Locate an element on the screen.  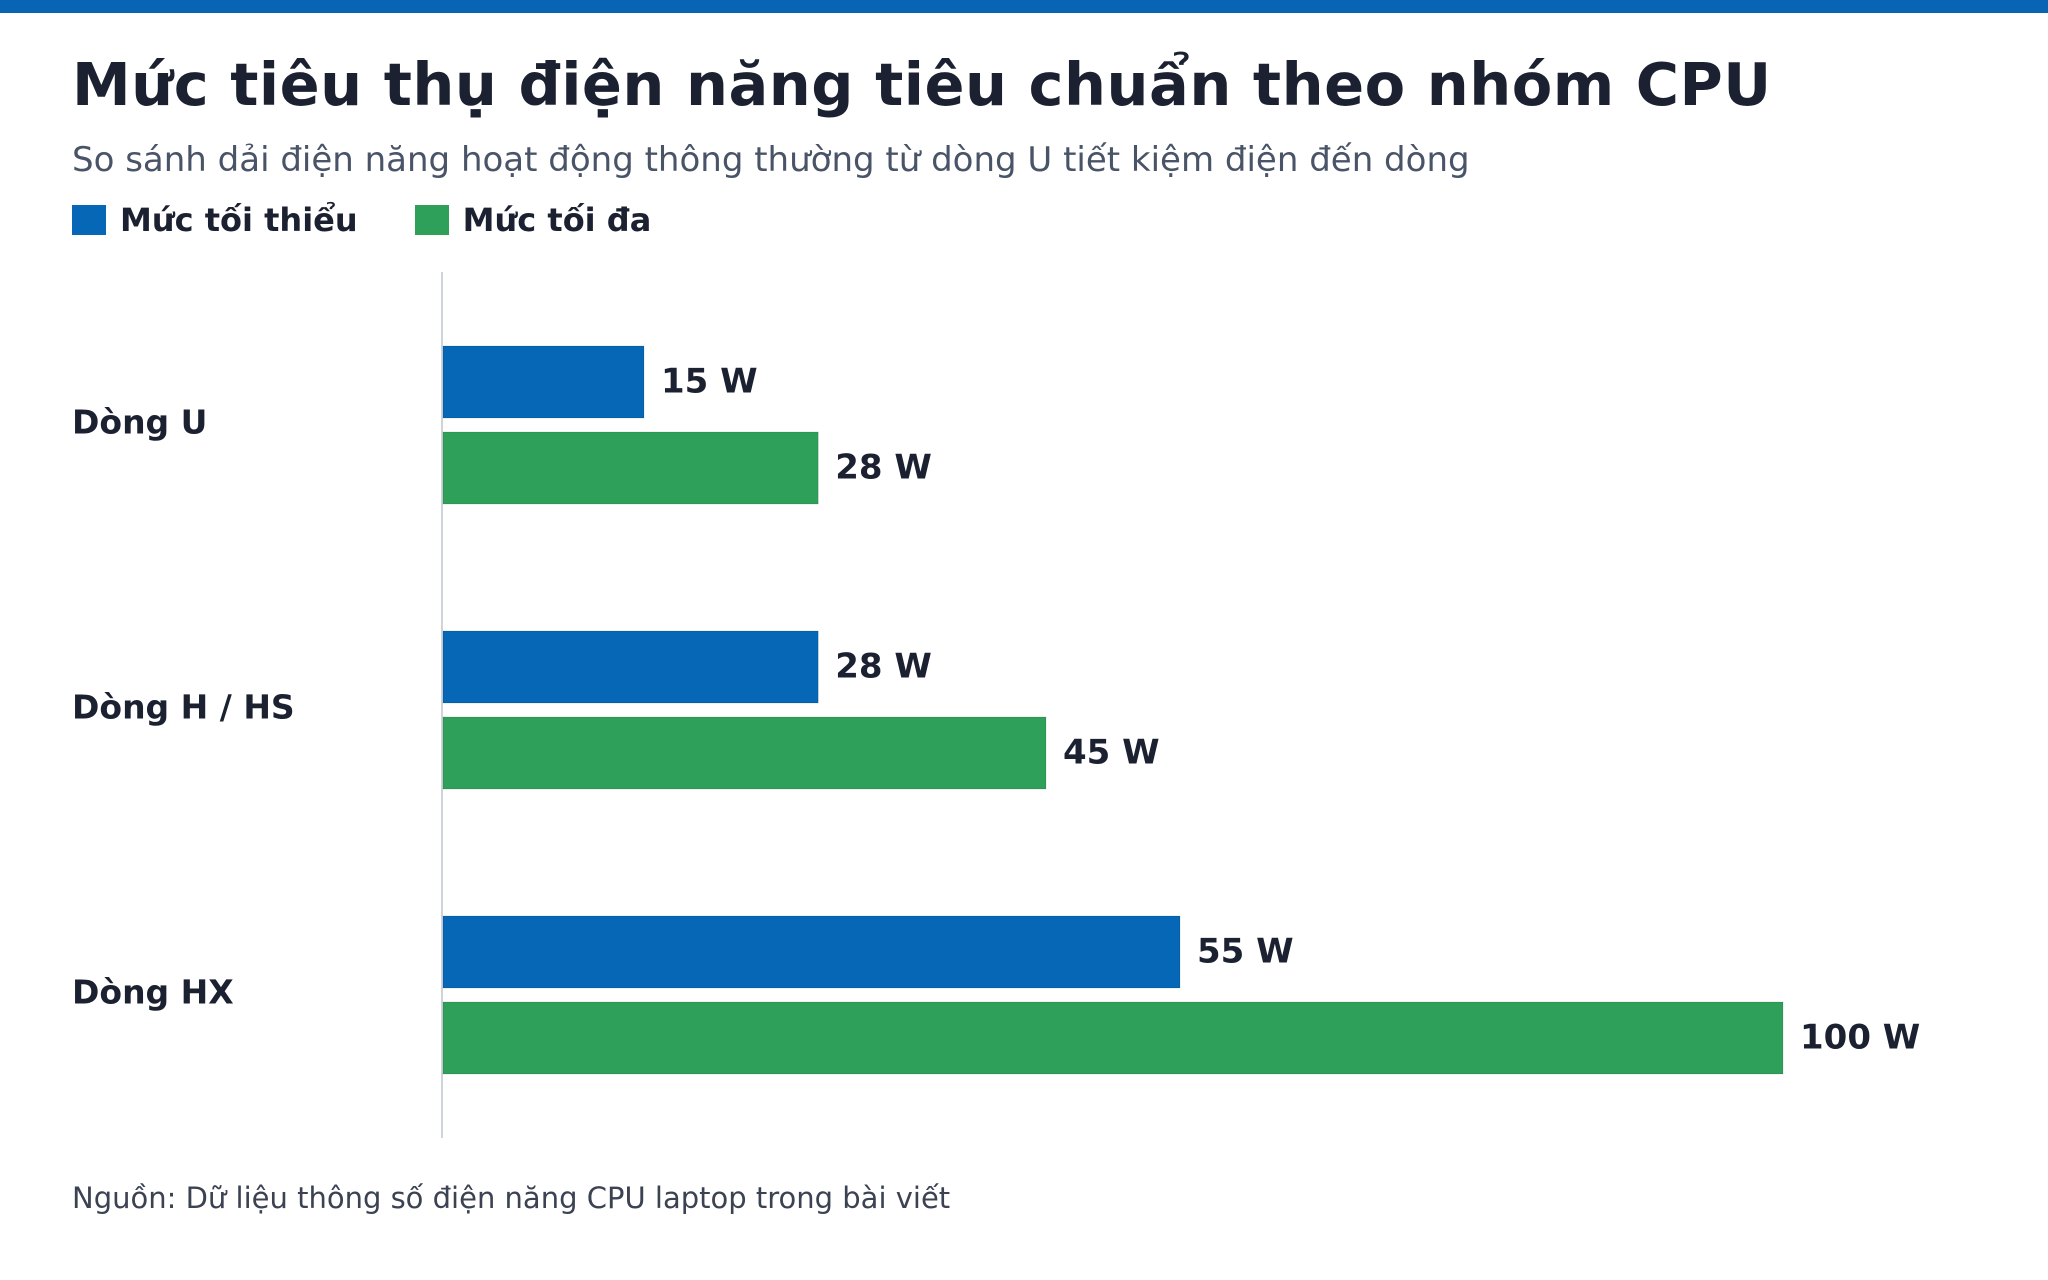
category-label: Dòng H / HS is located at coordinates (183, 707).